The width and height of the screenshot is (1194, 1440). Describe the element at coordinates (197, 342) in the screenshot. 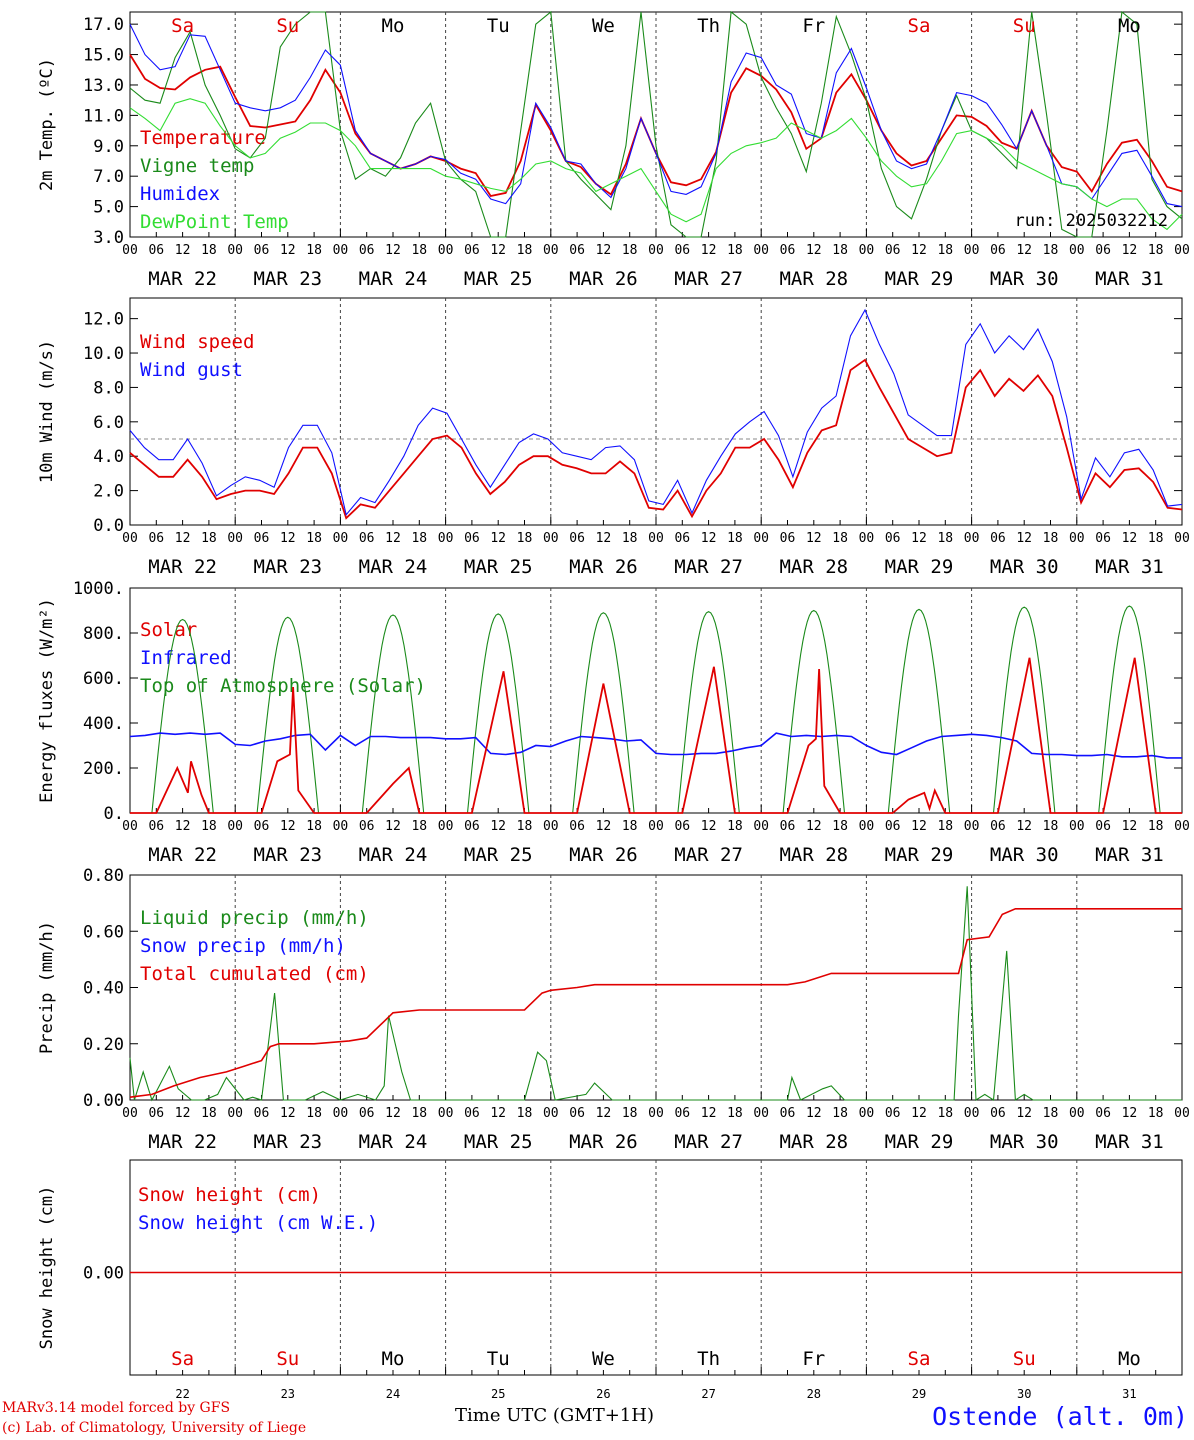

I see `panel-wind-legend-0: Wind speed` at that location.